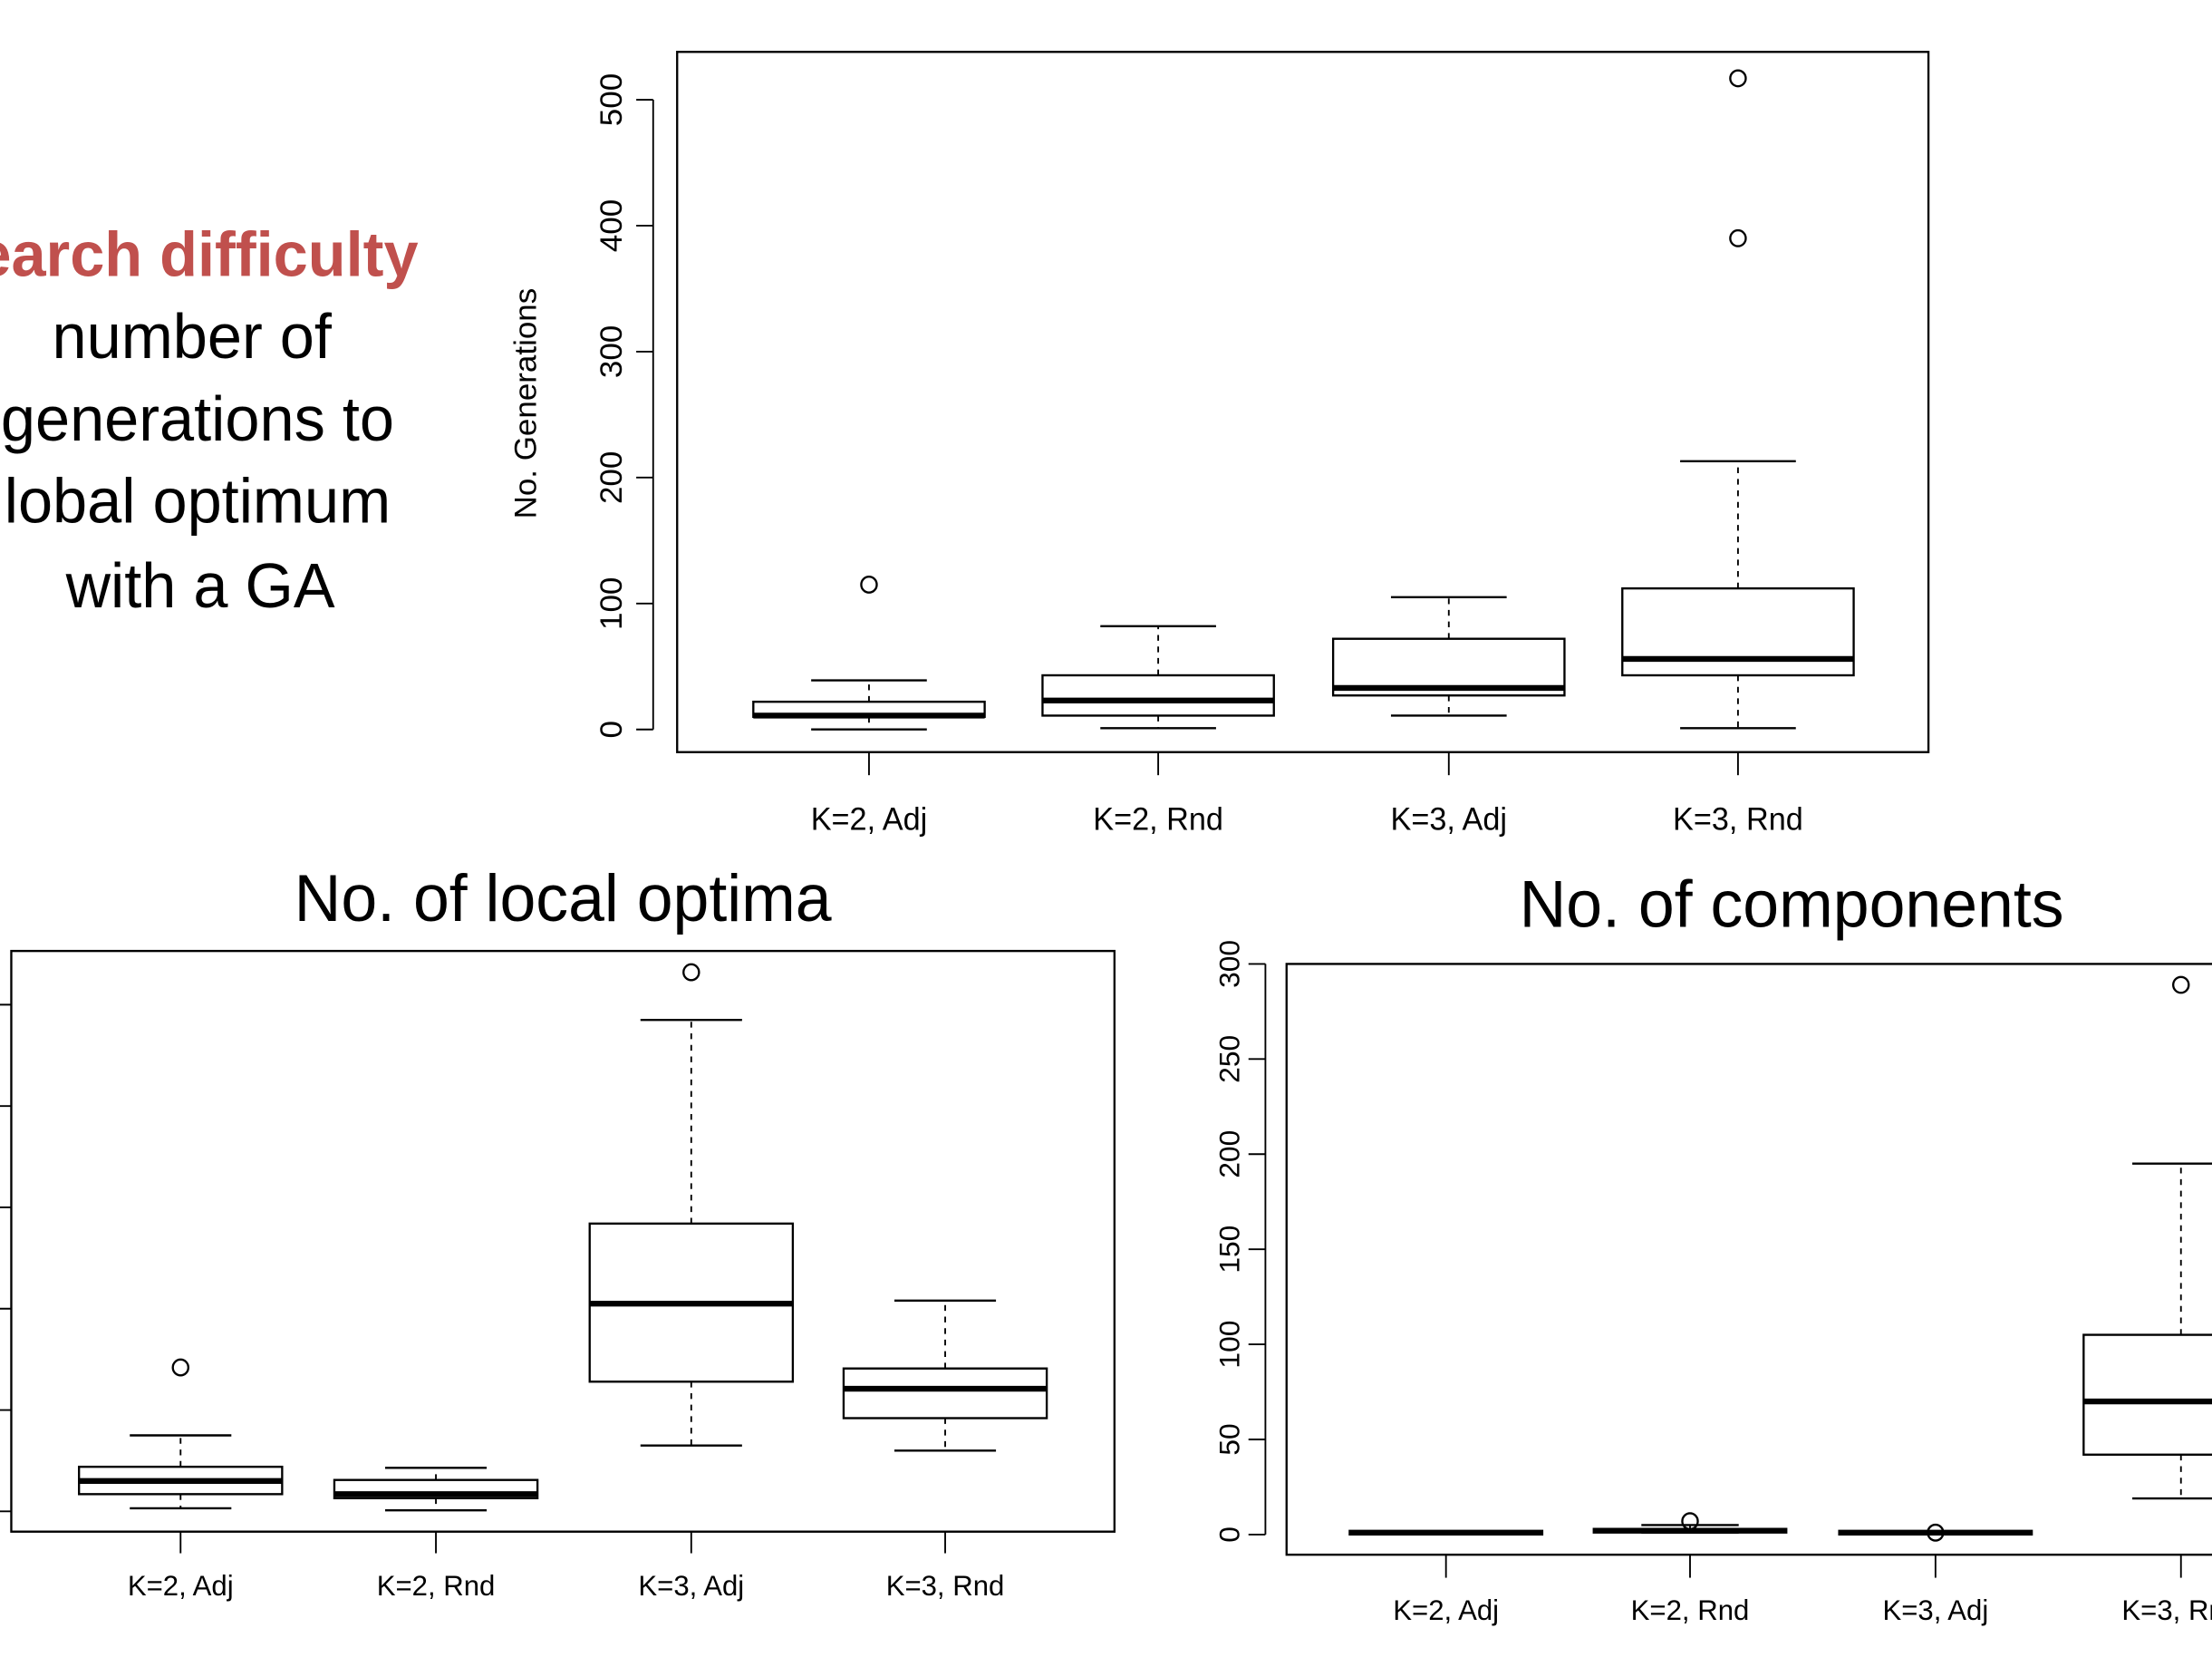 This screenshot has width=2212, height=1657. What do you see at coordinates (200, 586) in the screenshot?
I see `side-line: with a GA` at bounding box center [200, 586].